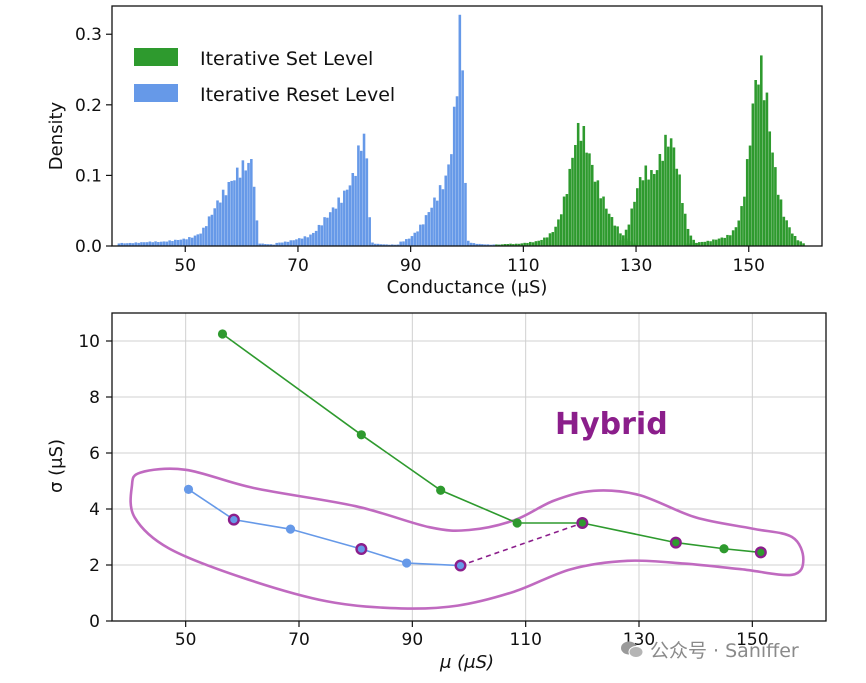  I want to click on histogram-x-tick-label: 90, so click(411, 266).